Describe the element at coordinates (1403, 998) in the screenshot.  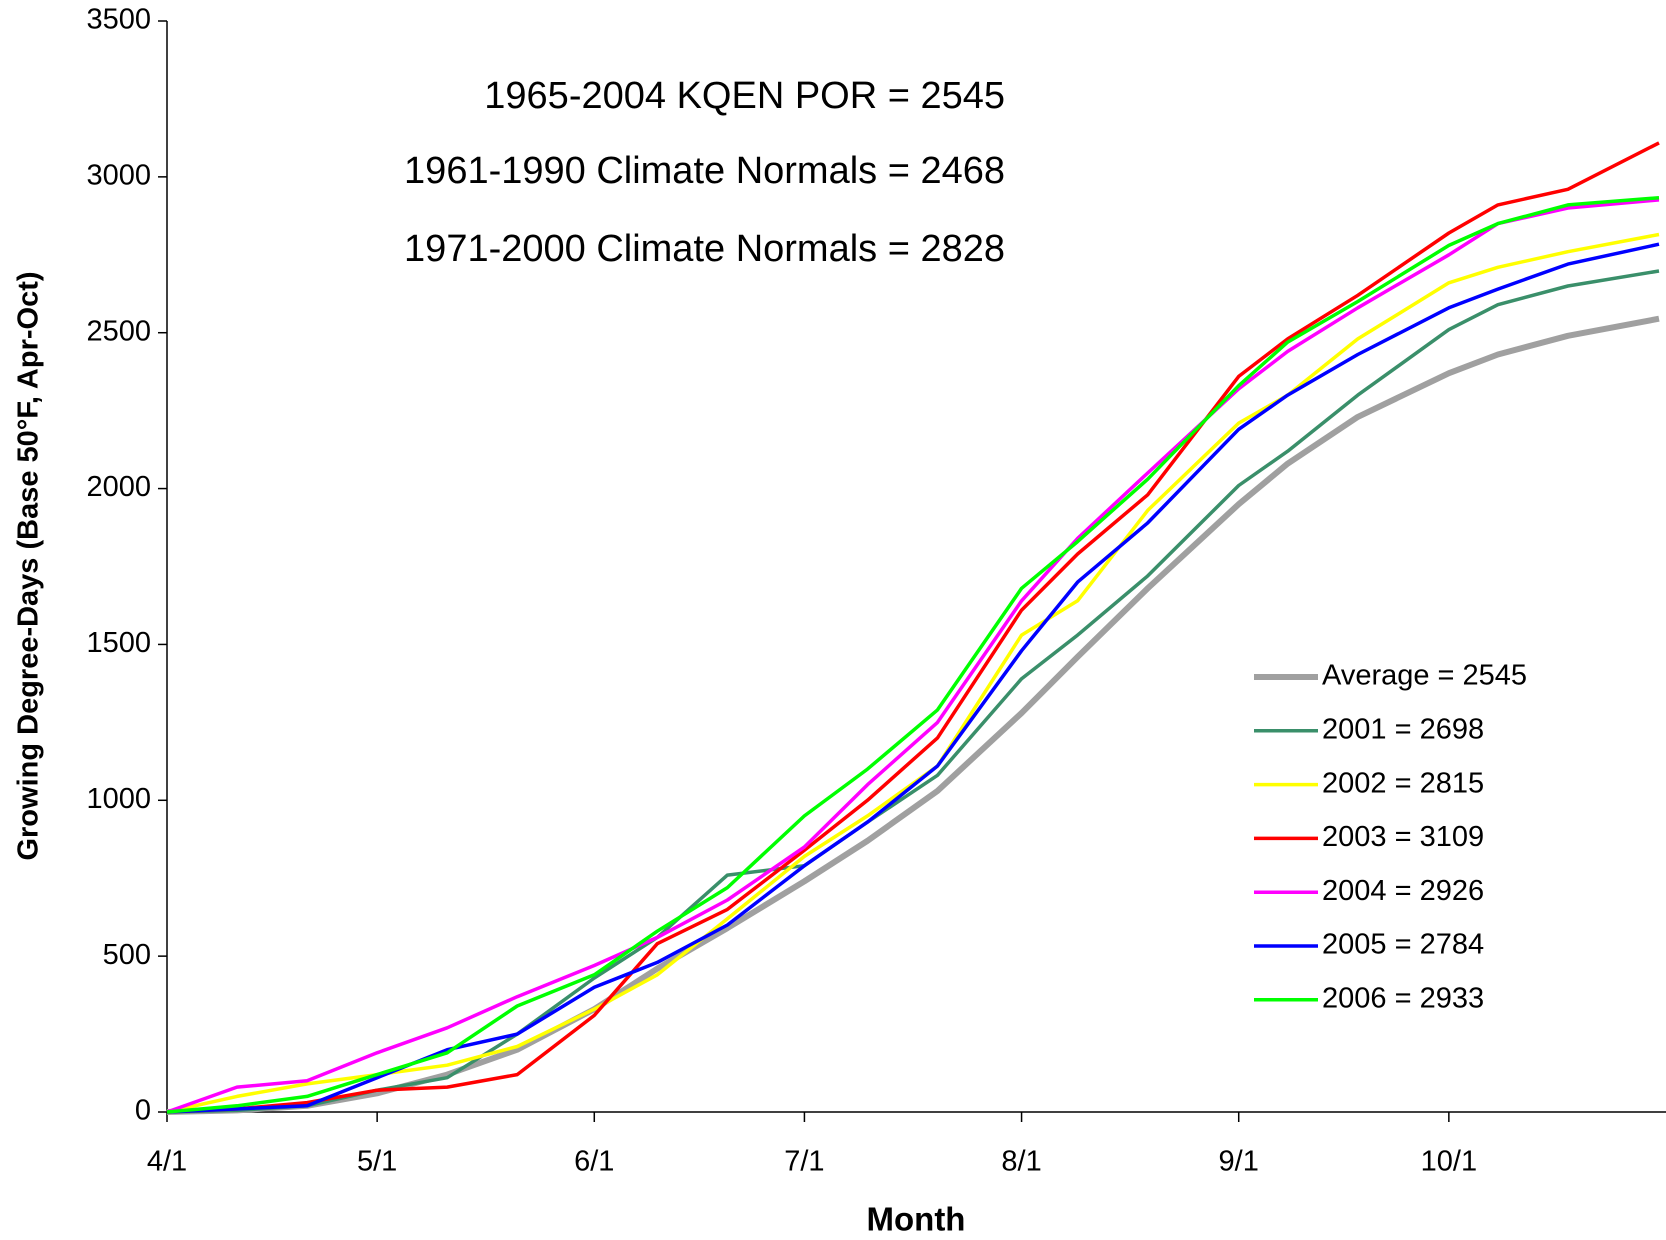
I see `legend-label: 2006 = 2933` at that location.